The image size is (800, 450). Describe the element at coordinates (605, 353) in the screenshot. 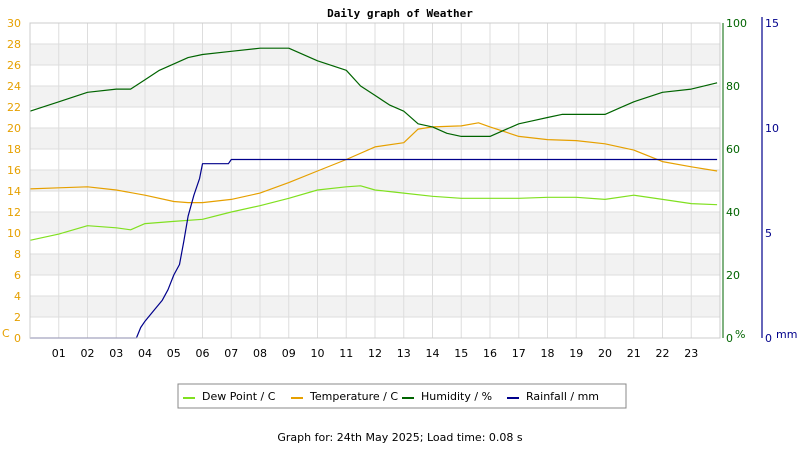

I see `x-tick-label: 20` at that location.